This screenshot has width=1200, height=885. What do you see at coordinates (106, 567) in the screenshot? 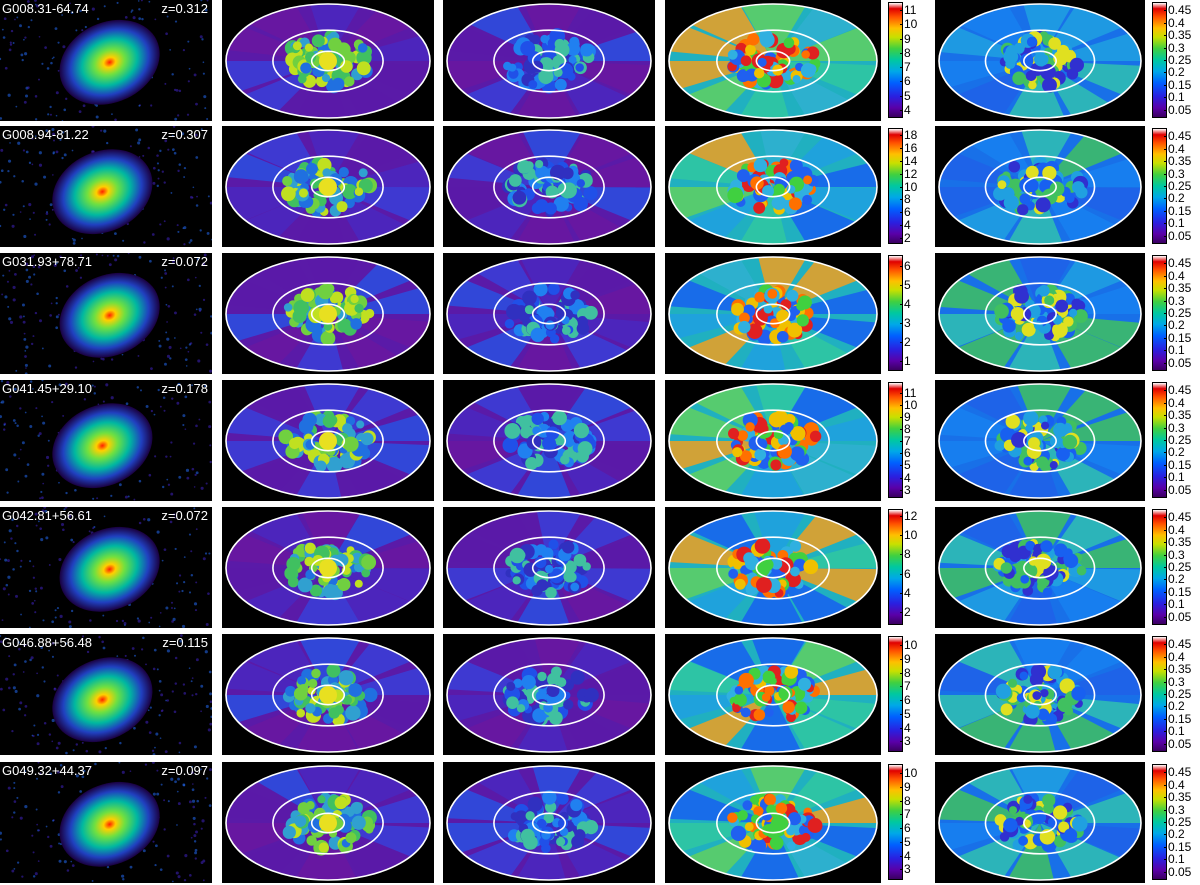
I see `xray-image-panel: G042.81+56.61 z=0.072` at bounding box center [106, 567].